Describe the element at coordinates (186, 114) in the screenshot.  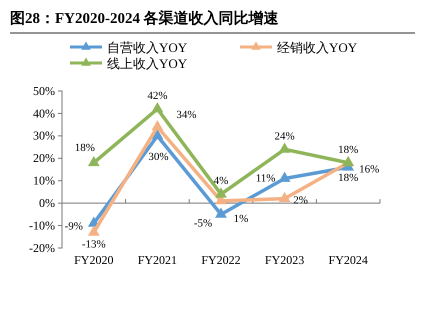
I see `data-label: 34%` at that location.